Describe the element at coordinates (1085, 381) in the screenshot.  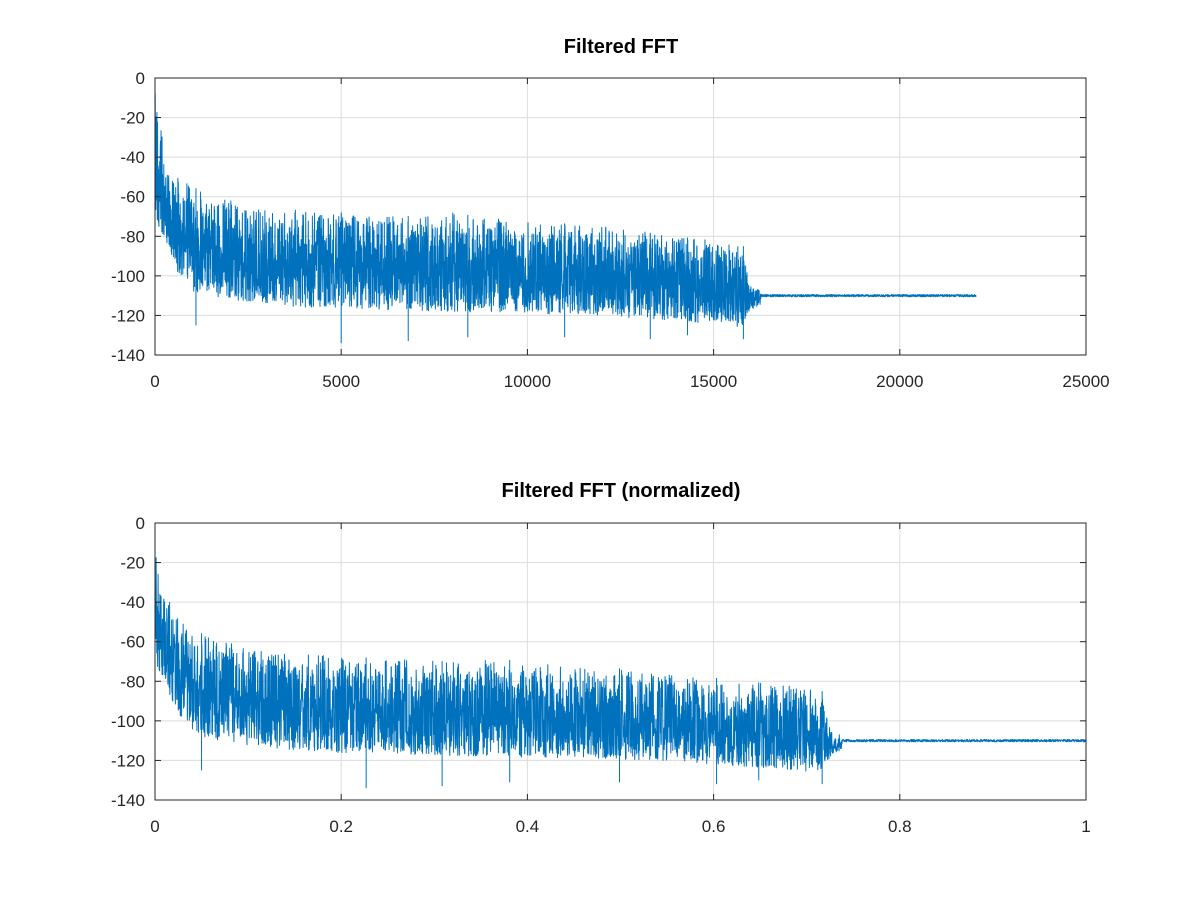
I see `x-tick-label: 25000` at that location.